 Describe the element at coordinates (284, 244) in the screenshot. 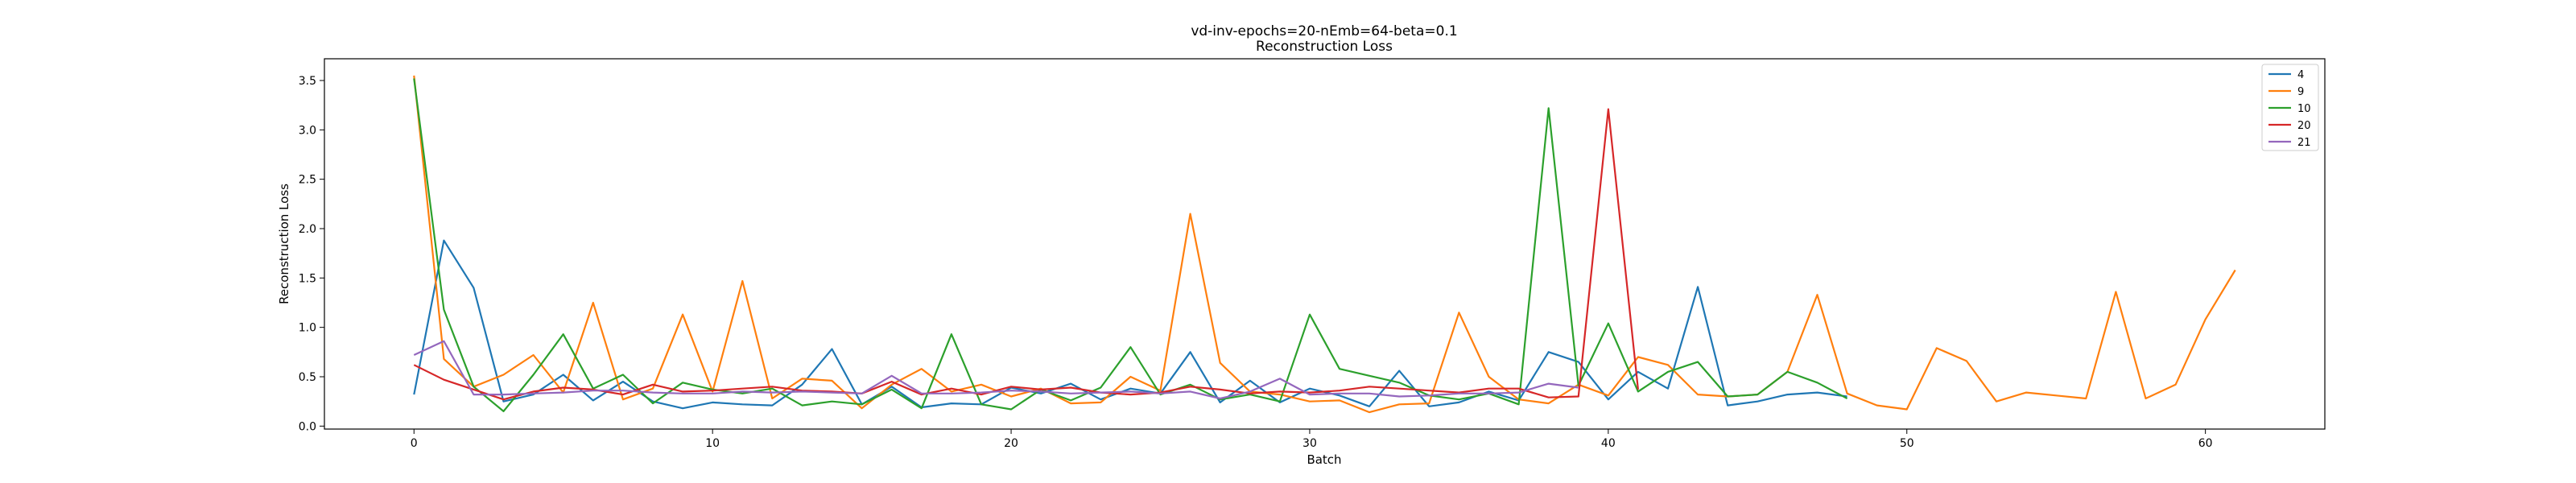

I see `y-axis-label: Reconstruction Loss` at that location.